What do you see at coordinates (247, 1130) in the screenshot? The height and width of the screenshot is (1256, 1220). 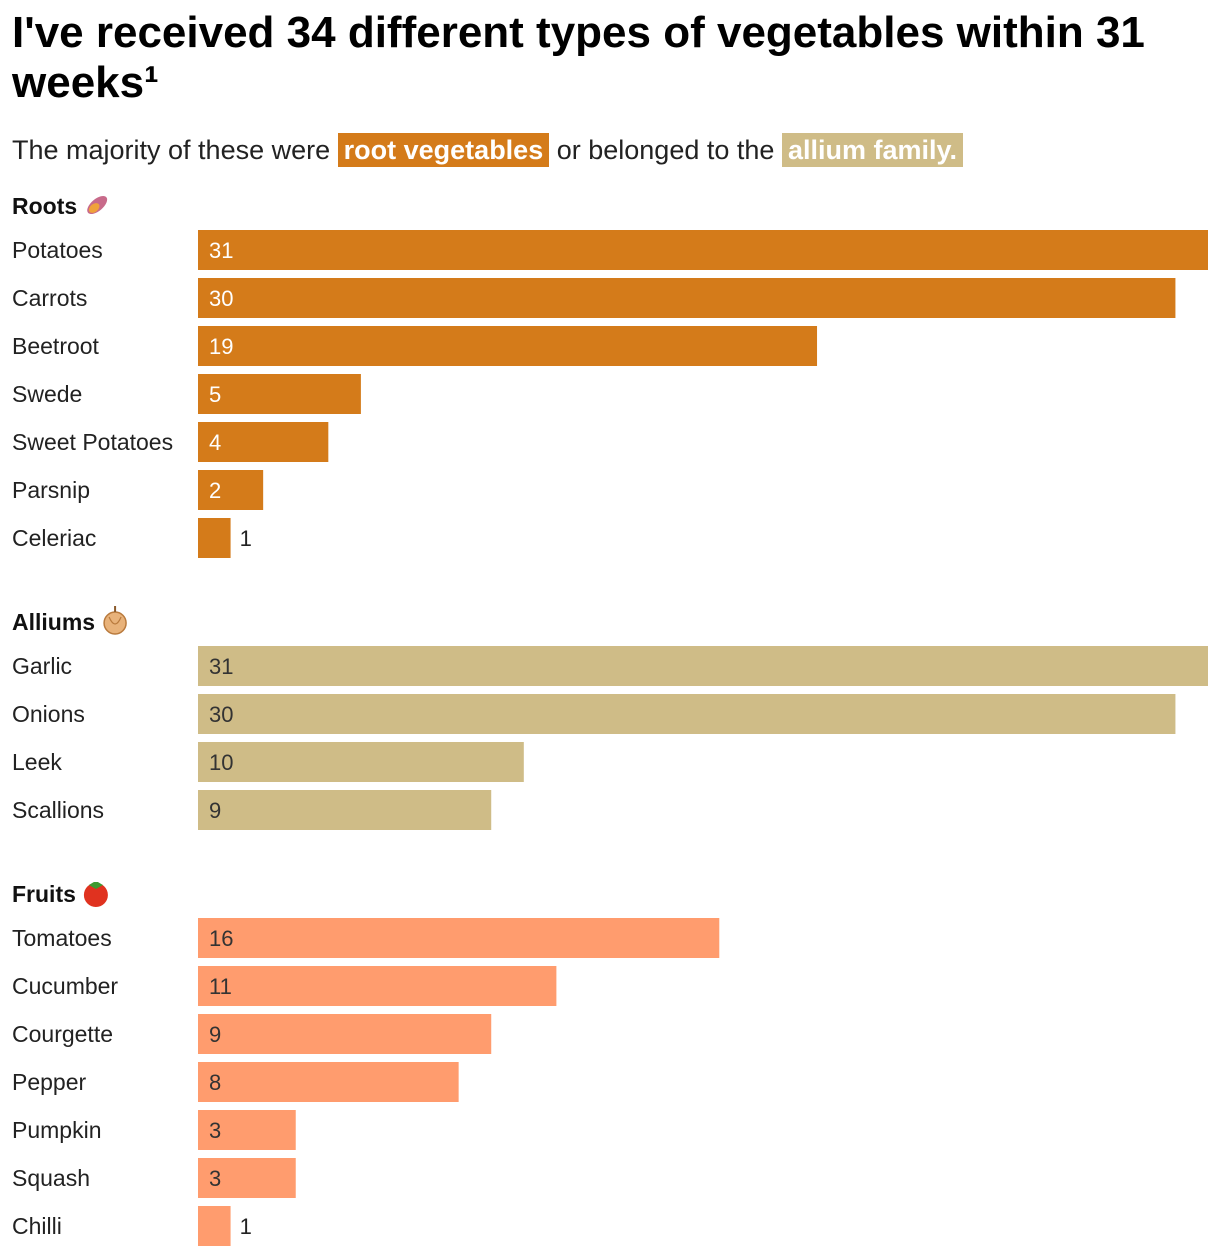 I see `bar-pumpkin` at bounding box center [247, 1130].